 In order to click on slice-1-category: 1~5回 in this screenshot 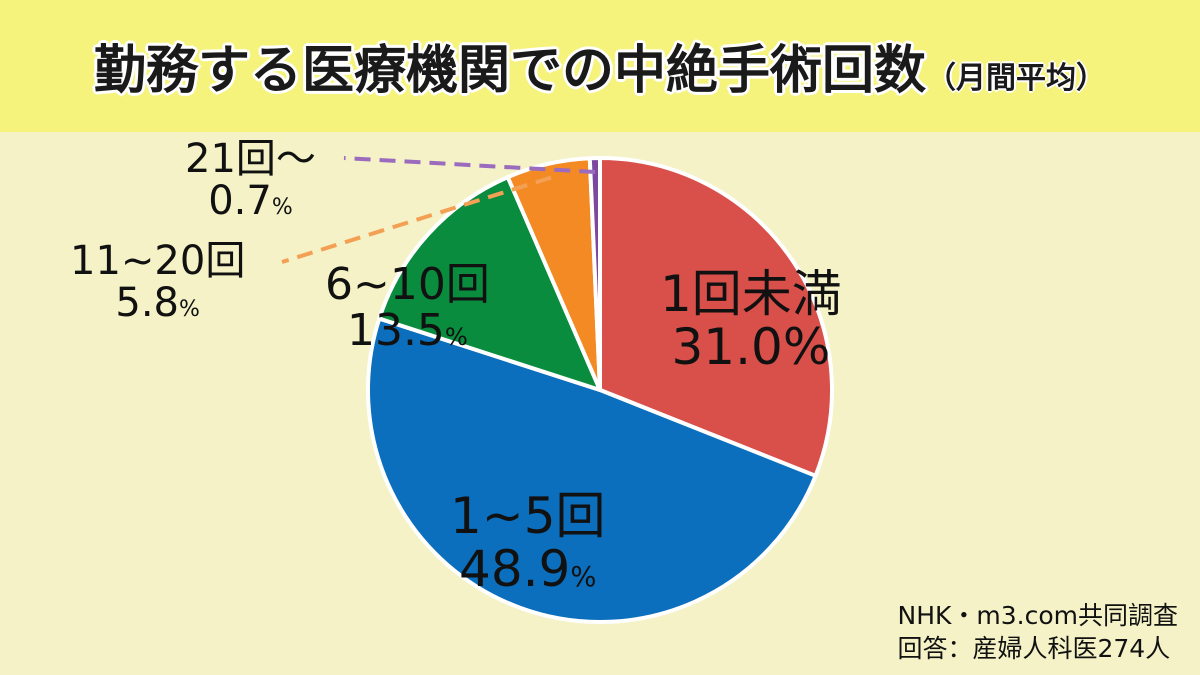, I will do `click(528, 516)`.